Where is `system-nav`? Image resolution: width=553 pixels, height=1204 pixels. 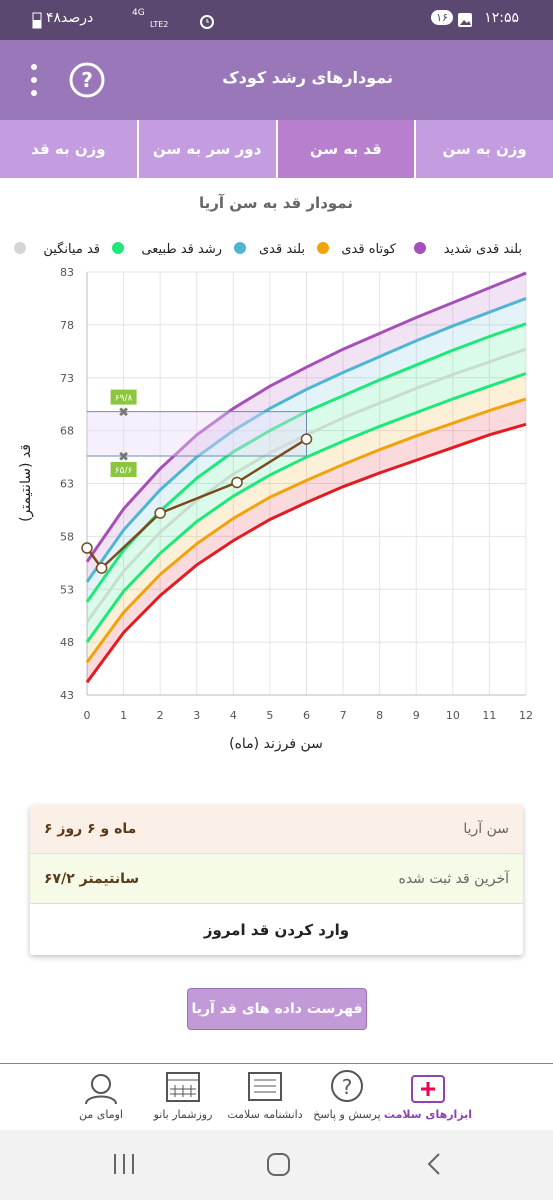 system-nav is located at coordinates (276, 1165).